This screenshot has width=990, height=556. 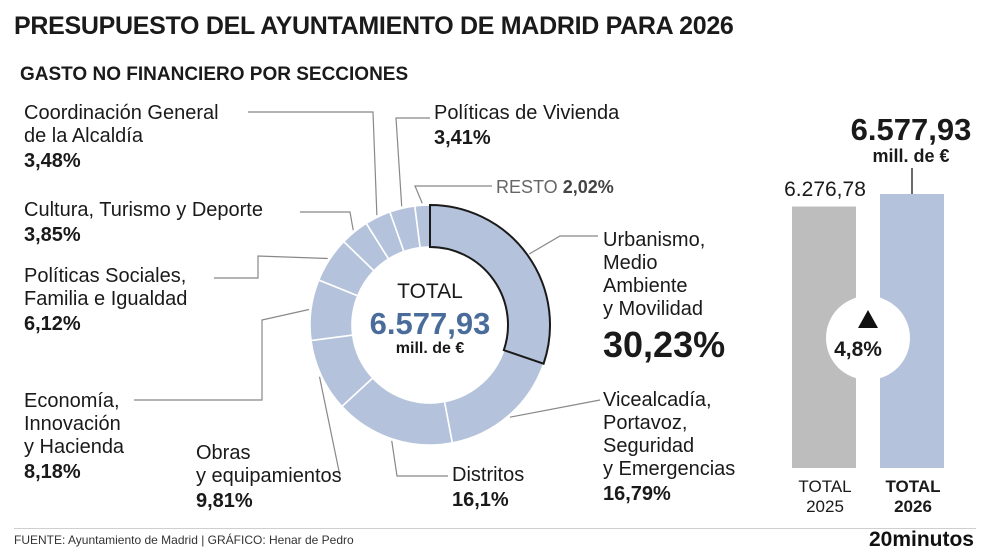 I want to click on leader-line-distritos, so click(x=419, y=458).